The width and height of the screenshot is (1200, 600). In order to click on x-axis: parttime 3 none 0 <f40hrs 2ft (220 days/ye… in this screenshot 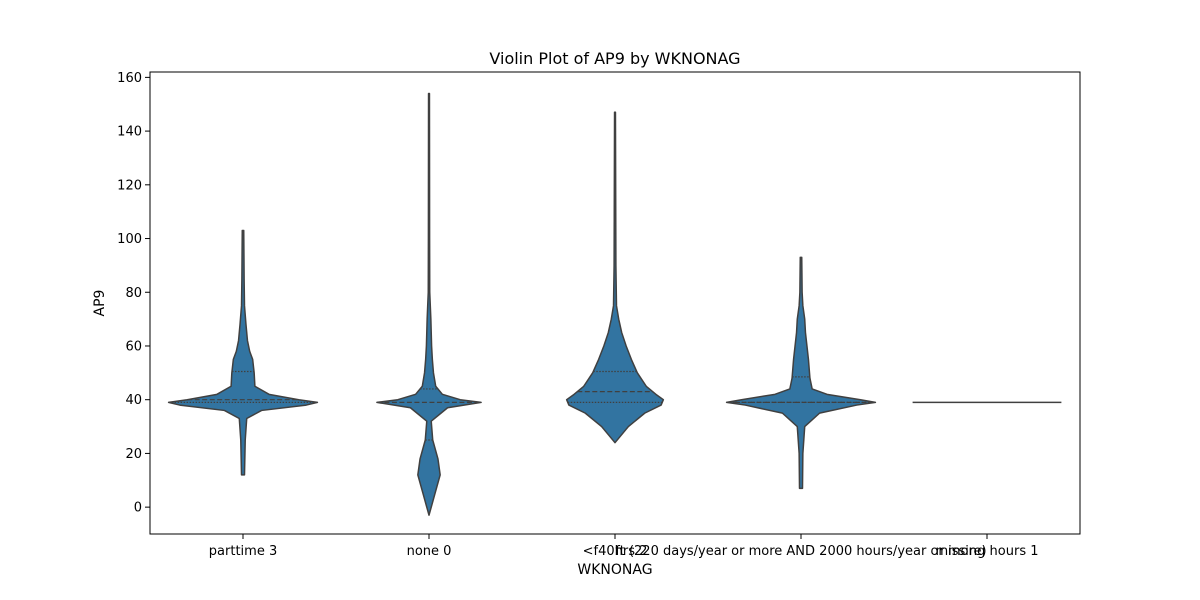, I will do `click(624, 546)`.